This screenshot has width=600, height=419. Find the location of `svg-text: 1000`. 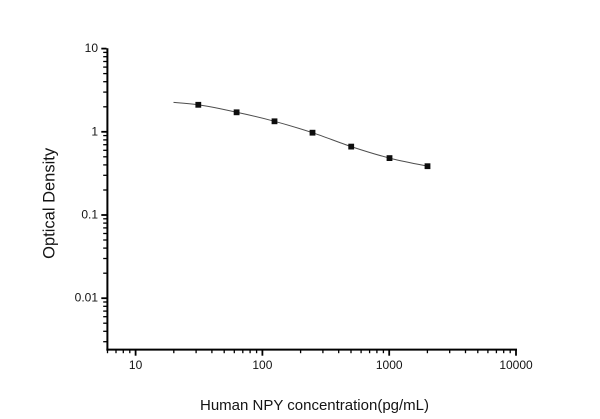

svg-text: 1000 is located at coordinates (389, 365).